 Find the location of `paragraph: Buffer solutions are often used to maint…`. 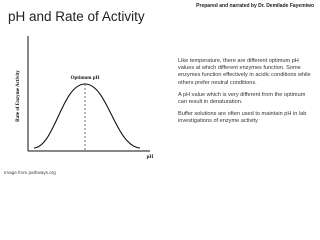

paragraph: Buffer solutions are often used to maint… is located at coordinates (242, 118).